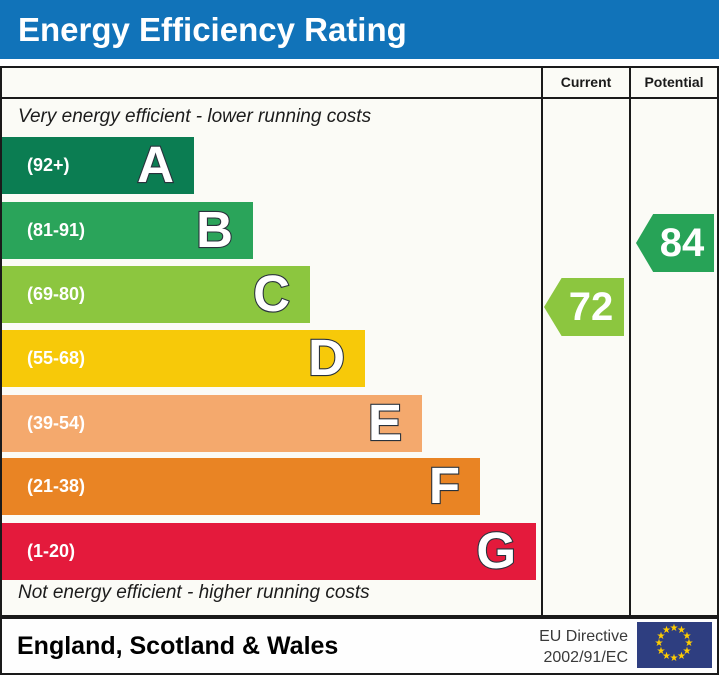  What do you see at coordinates (359, 98) in the screenshot?
I see `header-divider` at bounding box center [359, 98].